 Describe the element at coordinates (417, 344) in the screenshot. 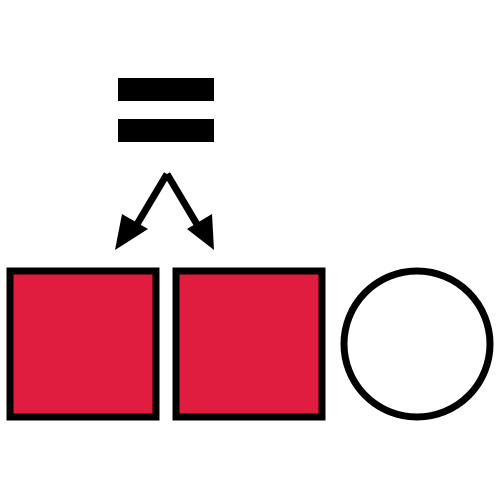

I see `empty-circle-icon` at that location.